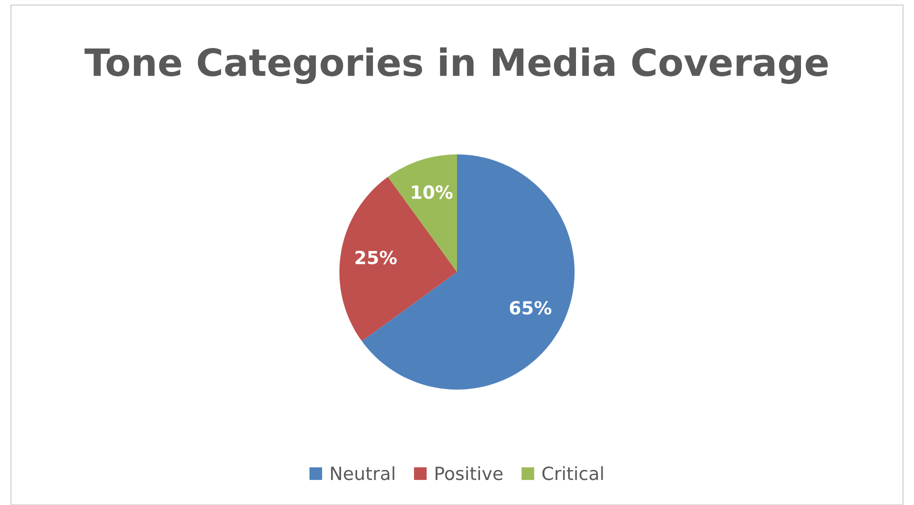 This screenshot has height=505, width=914. Describe the element at coordinates (456, 65) in the screenshot. I see `chart-title: Tone Categories in Media Coverage` at that location.